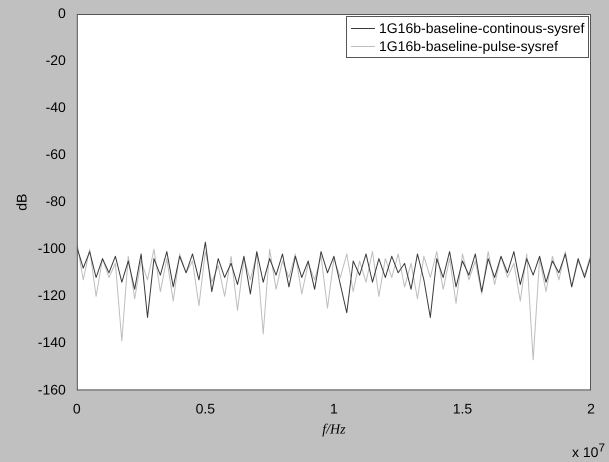 This screenshot has width=609, height=462. I want to click on y-tick-label: 0, so click(62, 12).